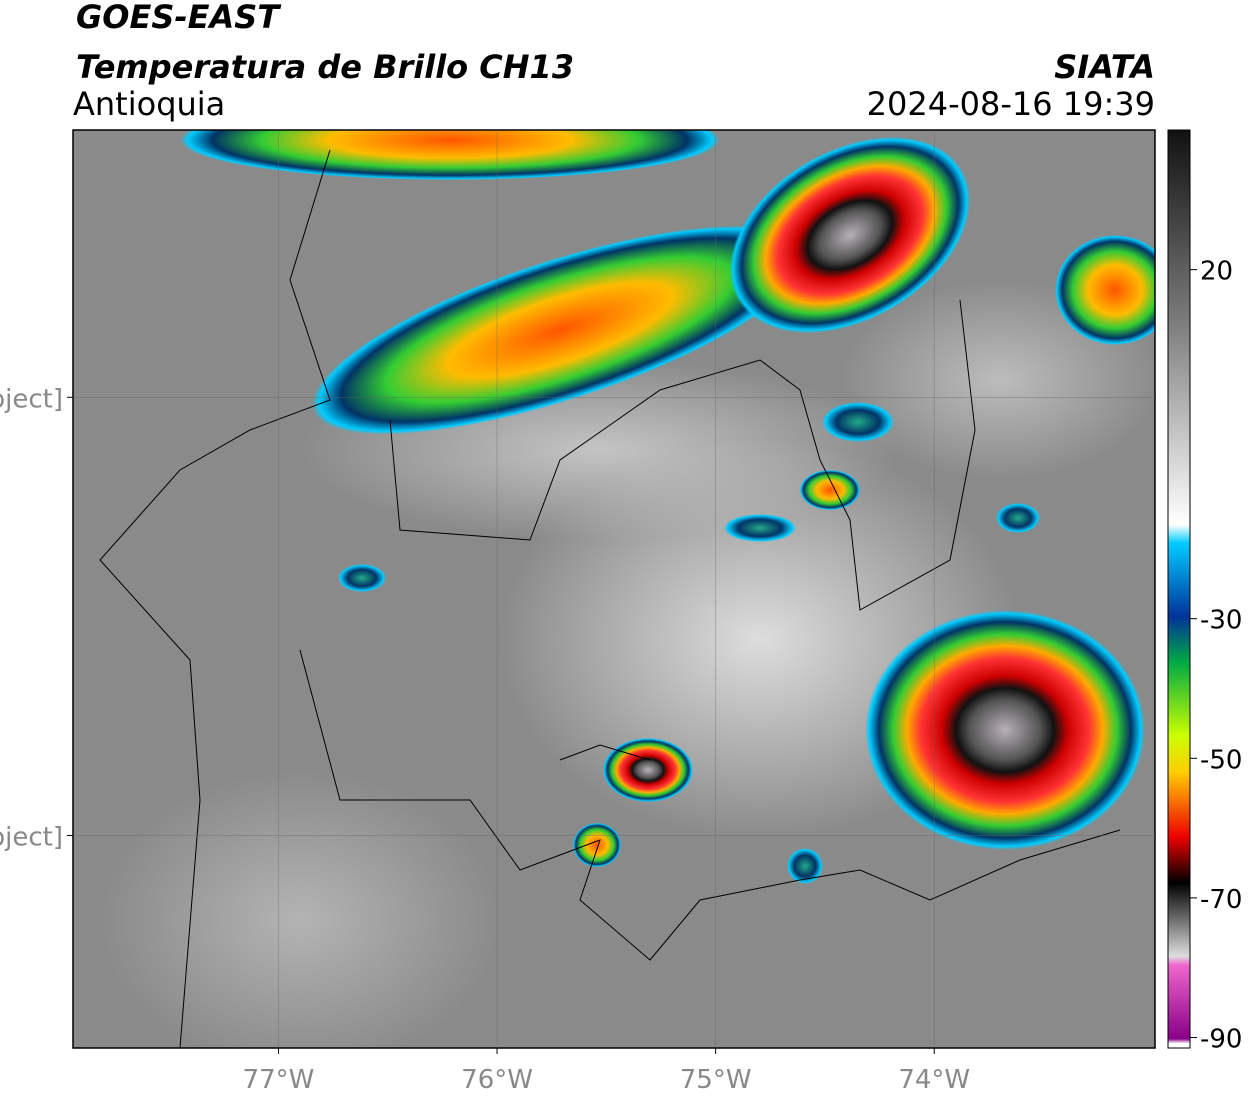 This screenshot has width=1252, height=1103. What do you see at coordinates (716, 1080) in the screenshot?
I see `x-tick-label: 75°W` at bounding box center [716, 1080].